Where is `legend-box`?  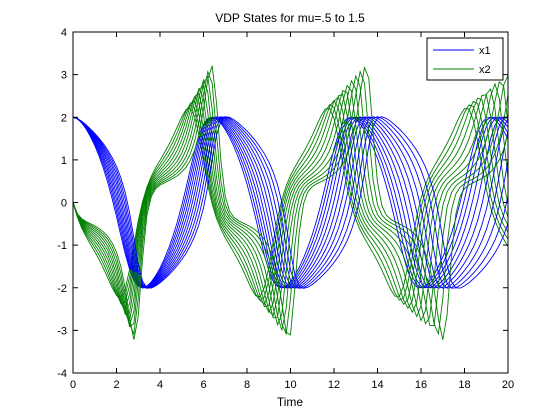
legend-box is located at coordinates (465, 59).